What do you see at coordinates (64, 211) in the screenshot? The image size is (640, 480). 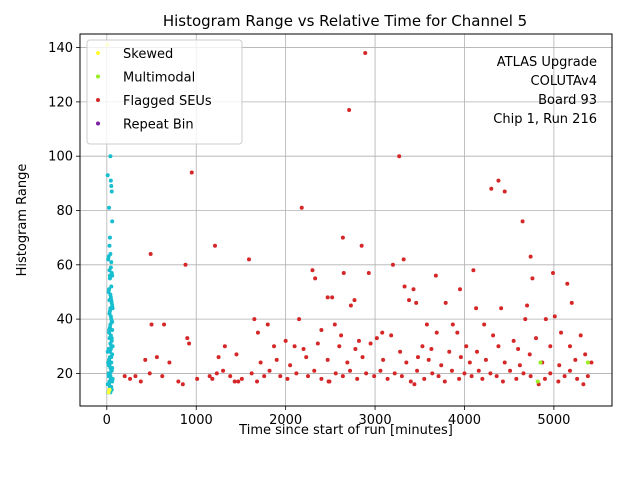 I see `y-tick-label: 80` at bounding box center [64, 211].